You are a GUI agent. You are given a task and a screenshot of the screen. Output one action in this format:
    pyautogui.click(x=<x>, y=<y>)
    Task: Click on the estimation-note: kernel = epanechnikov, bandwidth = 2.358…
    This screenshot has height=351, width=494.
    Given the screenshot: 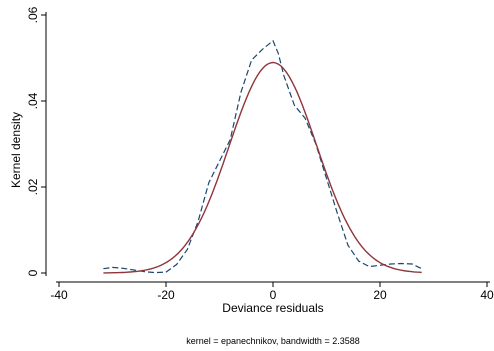 What is the action you would take?
    pyautogui.click(x=272, y=341)
    